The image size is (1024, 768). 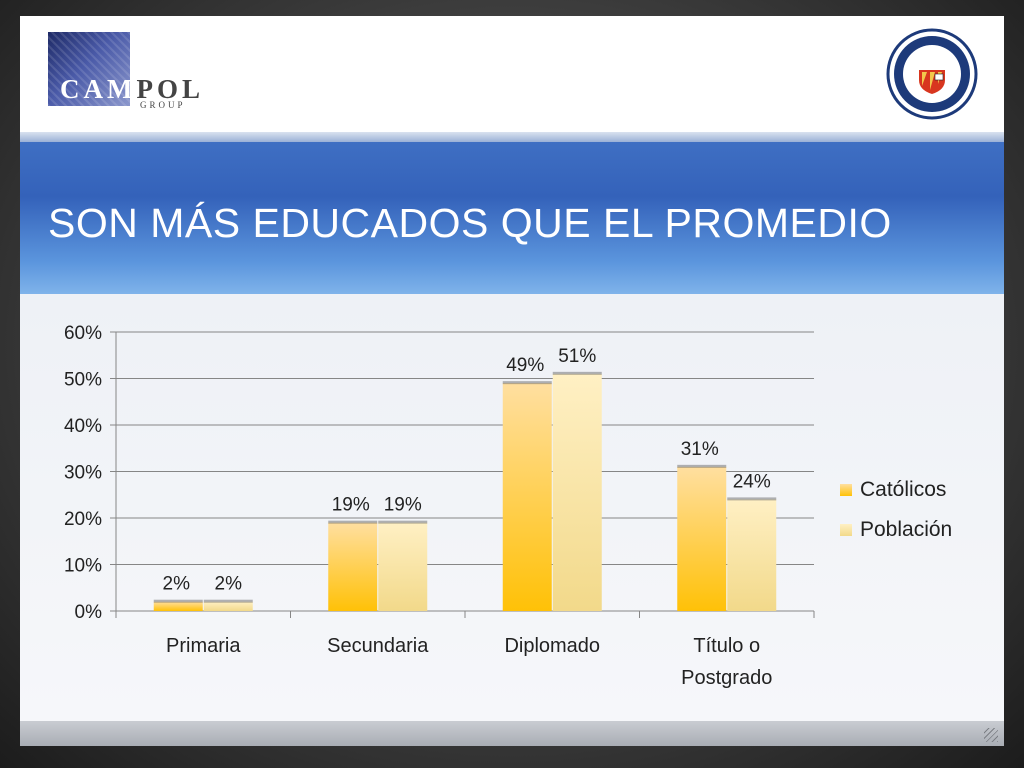 I want to click on campol-logo-group: GROUP, so click(x=163, y=105).